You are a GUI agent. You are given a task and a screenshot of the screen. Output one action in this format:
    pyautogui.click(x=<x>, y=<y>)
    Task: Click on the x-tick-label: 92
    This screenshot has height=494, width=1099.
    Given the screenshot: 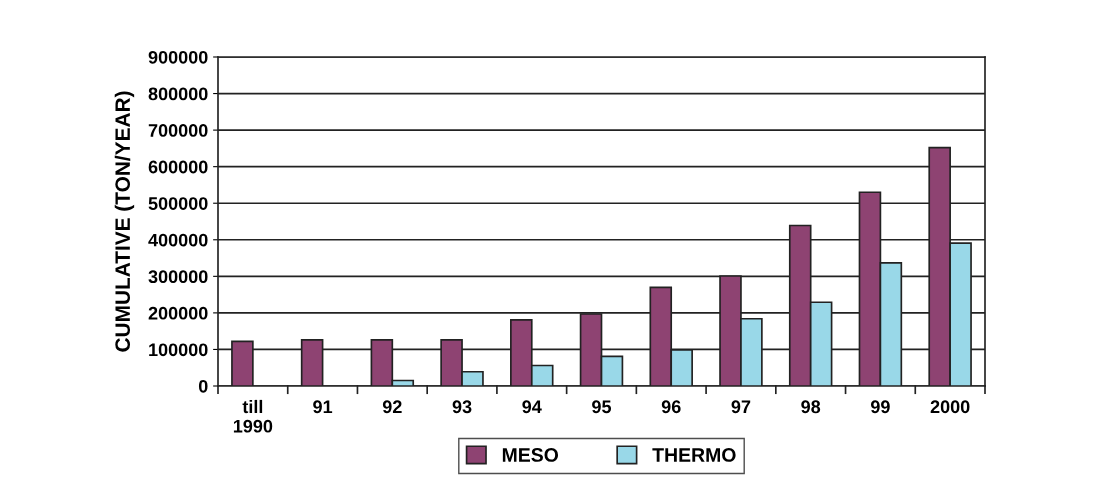 What is the action you would take?
    pyautogui.click(x=392, y=407)
    